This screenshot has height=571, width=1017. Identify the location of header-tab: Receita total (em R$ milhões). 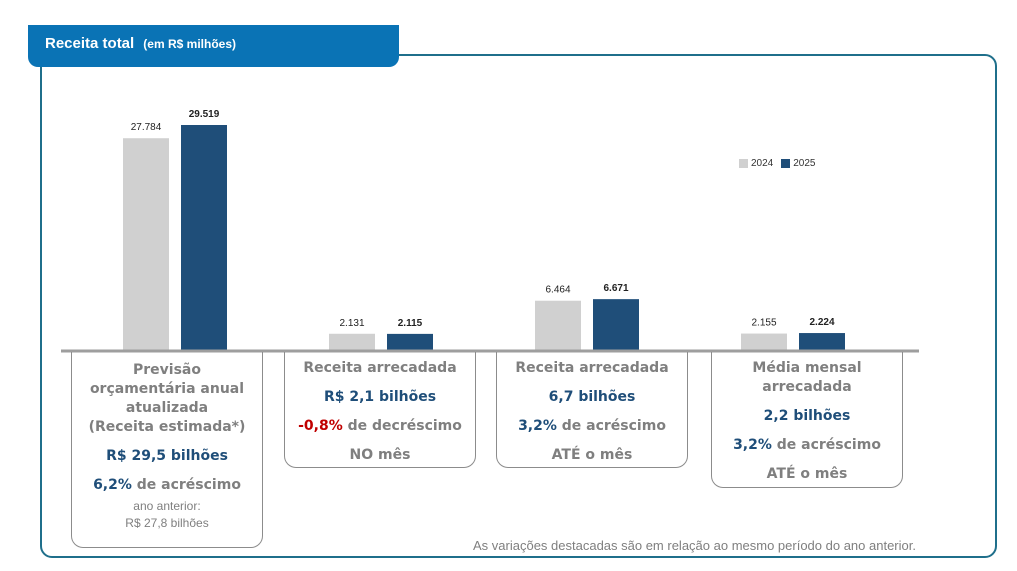
(213, 46).